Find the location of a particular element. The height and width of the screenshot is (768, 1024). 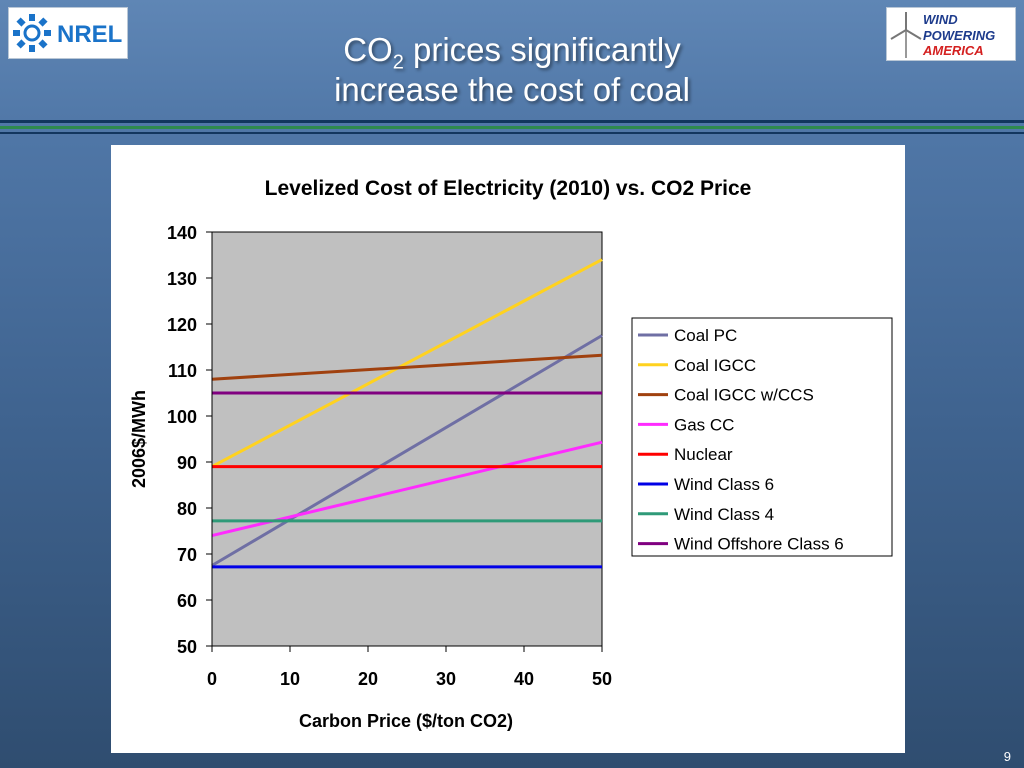

x-tick-label: 0 is located at coordinates (212, 679).